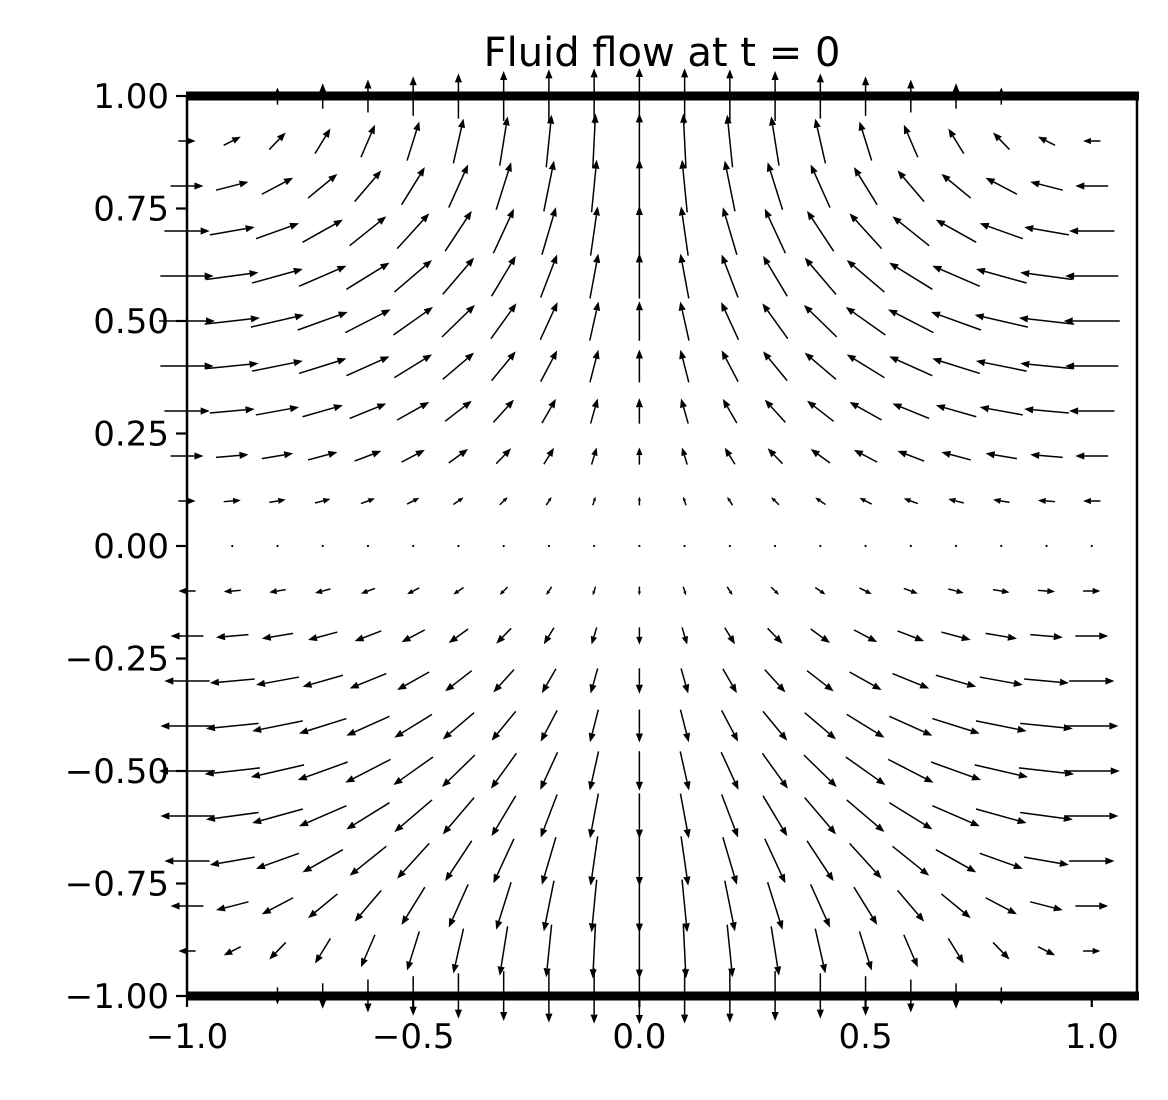 The image size is (1168, 1100). Describe the element at coordinates (131, 210) in the screenshot. I see `y-tick-label: 0.75` at that location.